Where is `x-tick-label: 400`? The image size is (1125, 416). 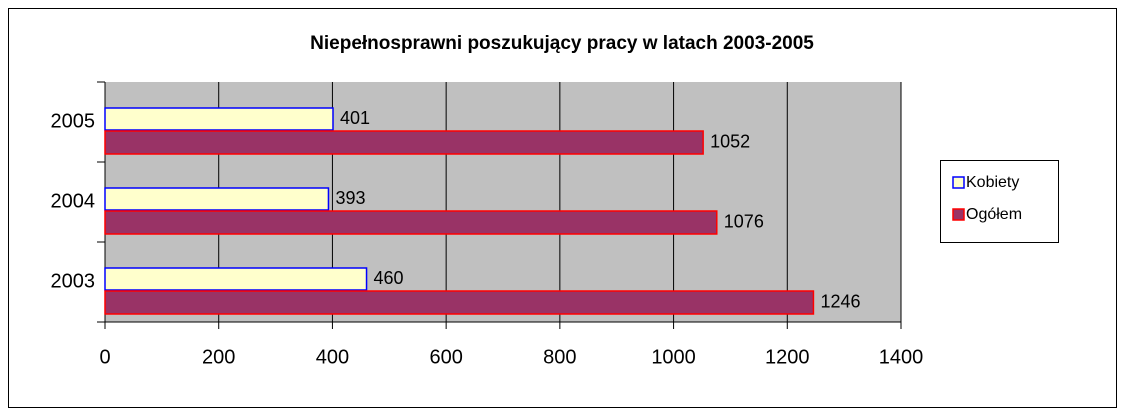 x-tick-label: 400 is located at coordinates (332, 357).